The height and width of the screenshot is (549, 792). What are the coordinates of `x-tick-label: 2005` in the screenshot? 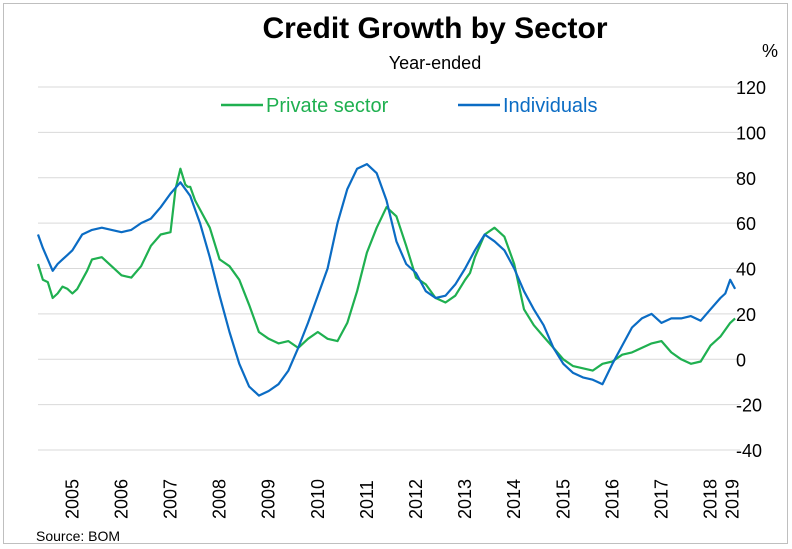 It's located at (72, 499).